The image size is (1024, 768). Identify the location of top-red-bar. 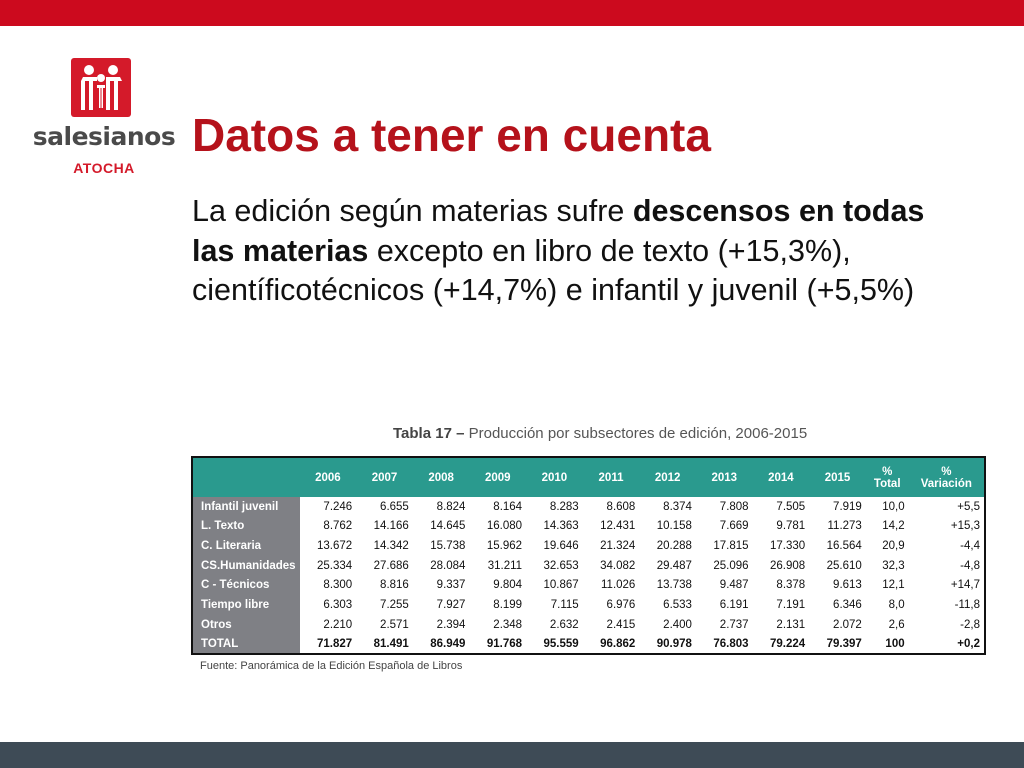
(512, 13).